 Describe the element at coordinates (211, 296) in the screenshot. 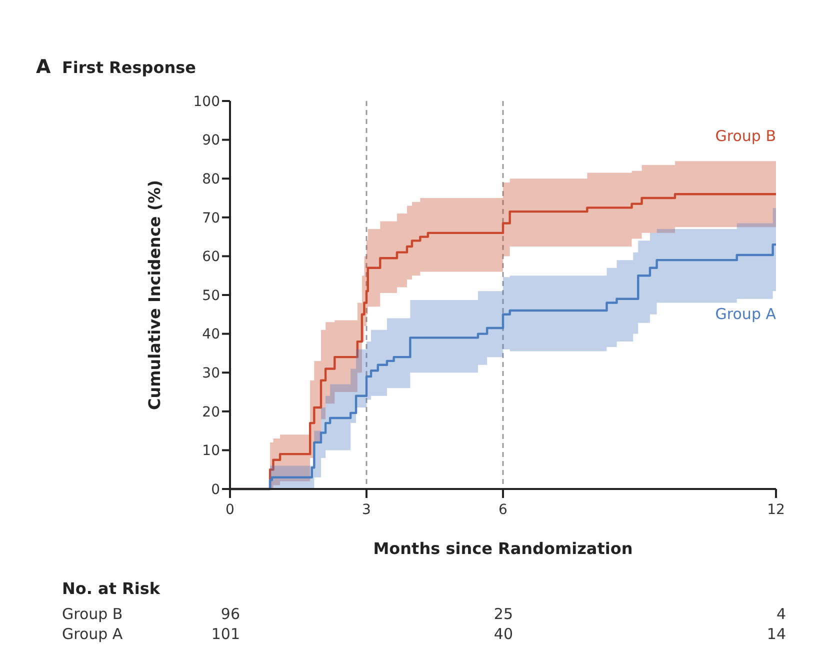

I see `y-tick-label: 50` at that location.